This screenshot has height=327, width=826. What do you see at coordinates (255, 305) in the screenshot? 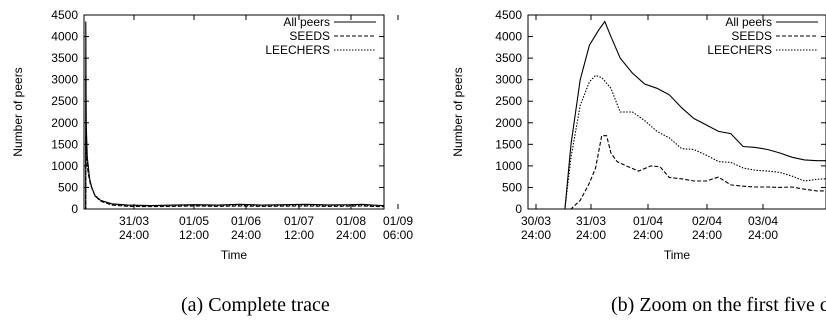
I see `subfigure-caption: (a) Complete trace` at bounding box center [255, 305].